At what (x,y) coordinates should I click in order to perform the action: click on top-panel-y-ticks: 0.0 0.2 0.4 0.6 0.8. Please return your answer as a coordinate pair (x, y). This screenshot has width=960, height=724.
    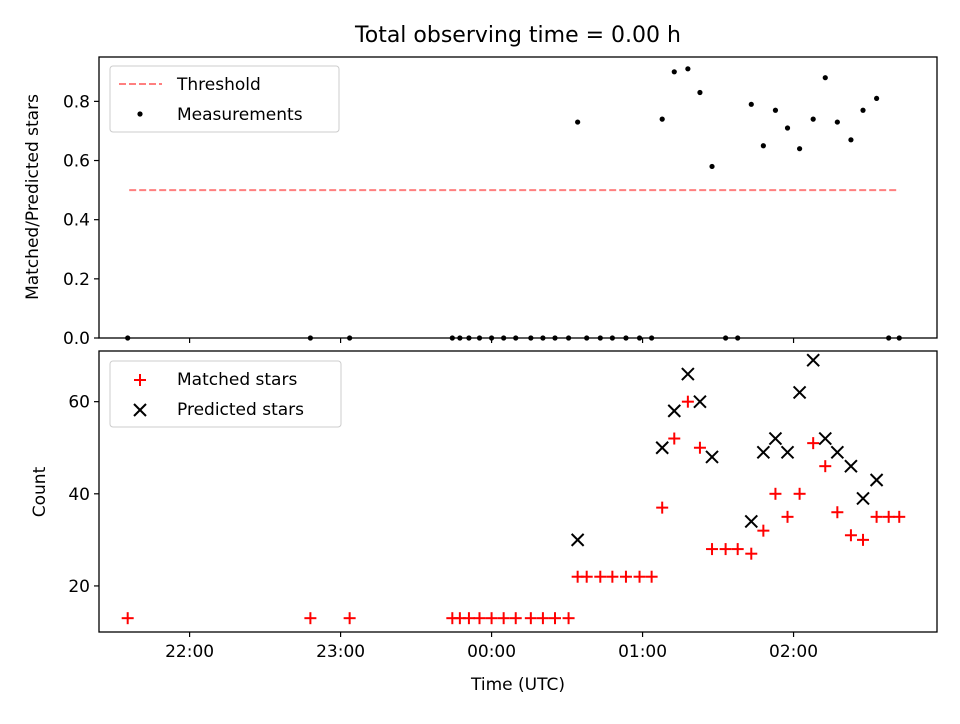
    Looking at the image, I should click on (81, 220).